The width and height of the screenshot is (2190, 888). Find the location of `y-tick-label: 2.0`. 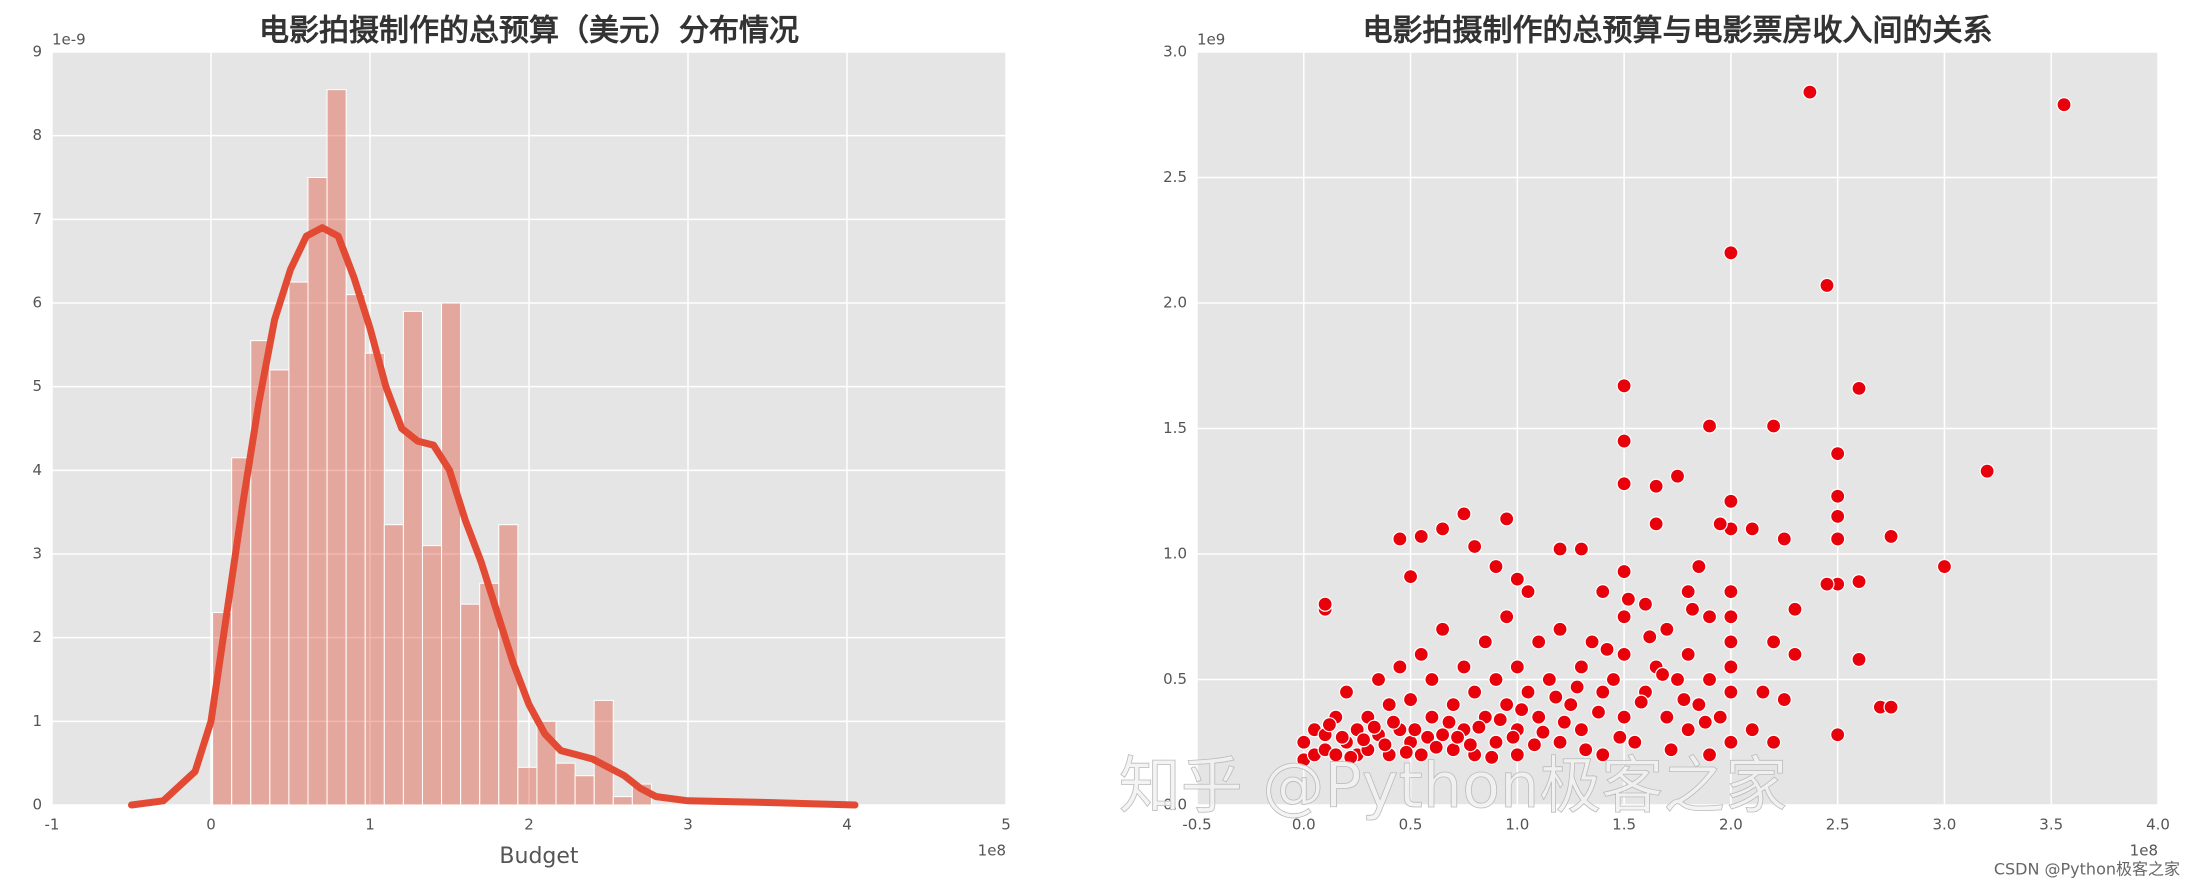

y-tick-label: 2.0 is located at coordinates (1175, 303).